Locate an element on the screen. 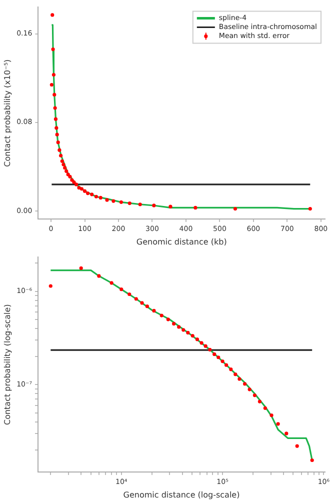  x-axis-title: Genomic distance (log-scale) is located at coordinates (181, 495).